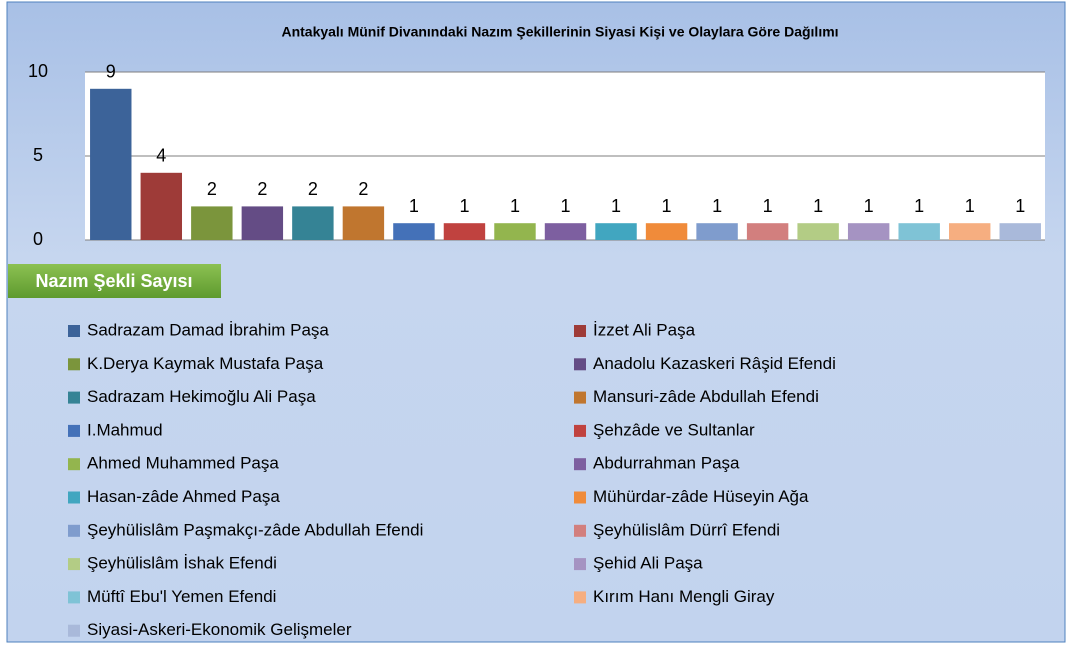 Image resolution: width=1068 pixels, height=645 pixels. Describe the element at coordinates (684, 596) in the screenshot. I see `legend-label: Kırım Hanı Mengli Giray` at that location.